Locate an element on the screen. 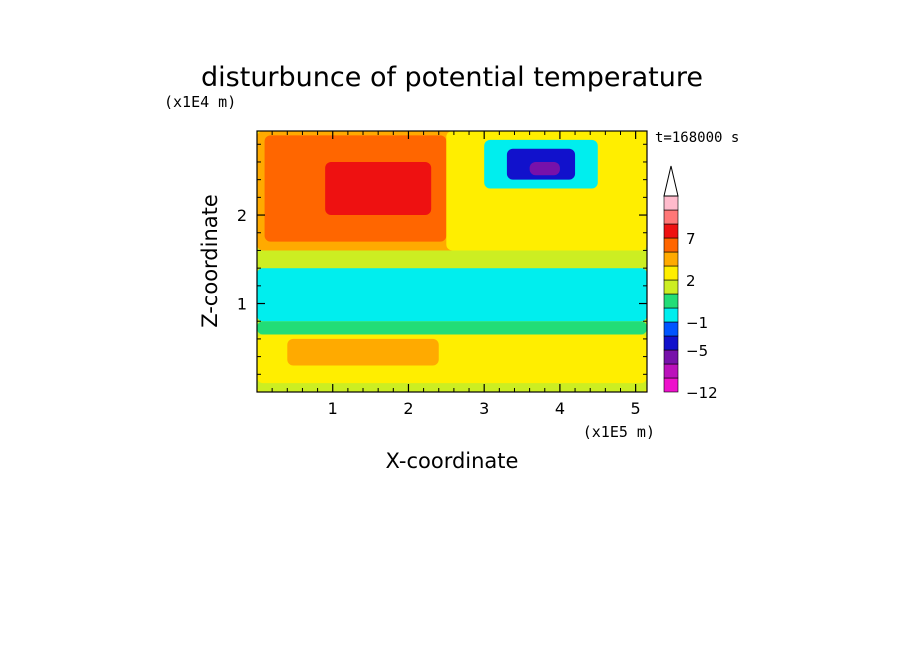 This screenshot has width=904, height=654. x-tick-label: 3 is located at coordinates (484, 408).